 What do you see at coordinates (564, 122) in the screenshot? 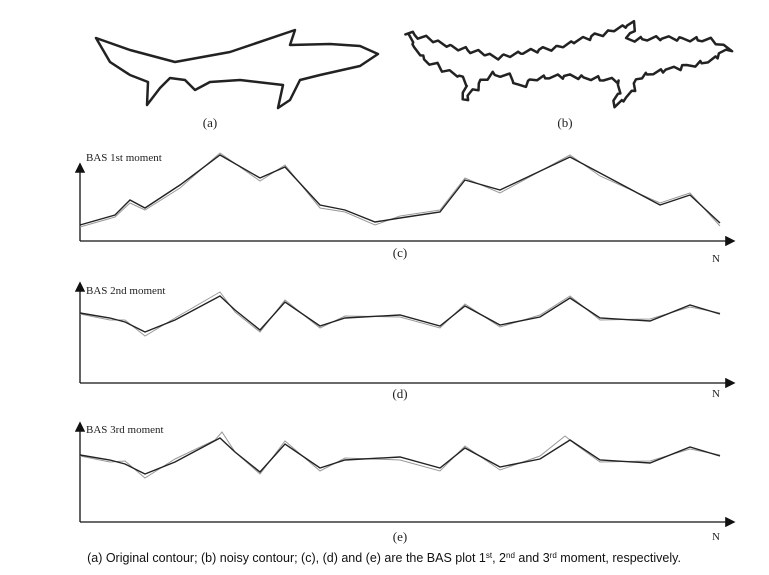
I see `panel-label: (b)` at bounding box center [564, 122].